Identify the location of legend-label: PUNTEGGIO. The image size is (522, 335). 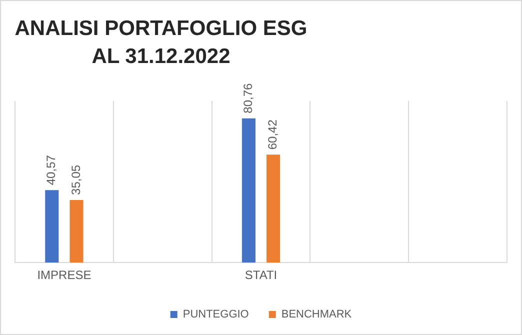
(216, 314).